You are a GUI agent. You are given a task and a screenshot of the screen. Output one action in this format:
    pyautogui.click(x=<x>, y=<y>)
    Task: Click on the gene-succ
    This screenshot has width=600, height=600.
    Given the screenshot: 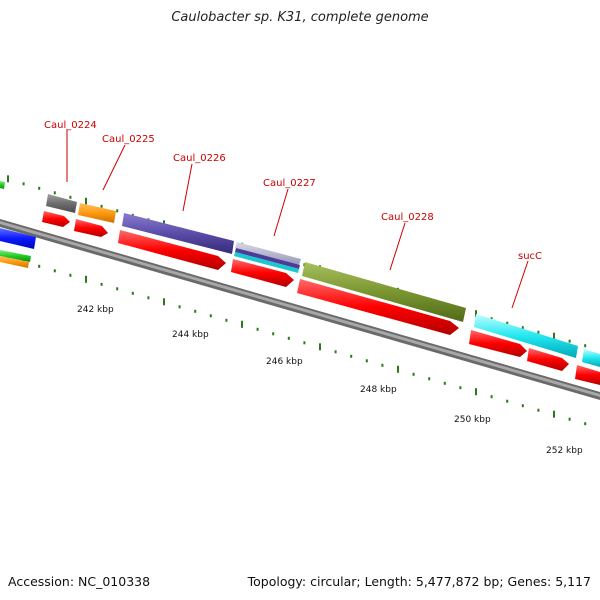 What is the action you would take?
    pyautogui.click(x=526, y=336)
    